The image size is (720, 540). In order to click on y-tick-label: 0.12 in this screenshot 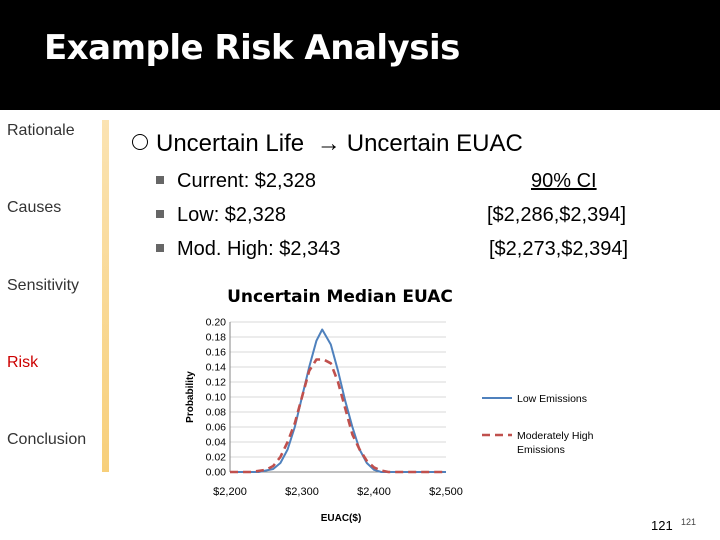, I will do `click(216, 383)`.